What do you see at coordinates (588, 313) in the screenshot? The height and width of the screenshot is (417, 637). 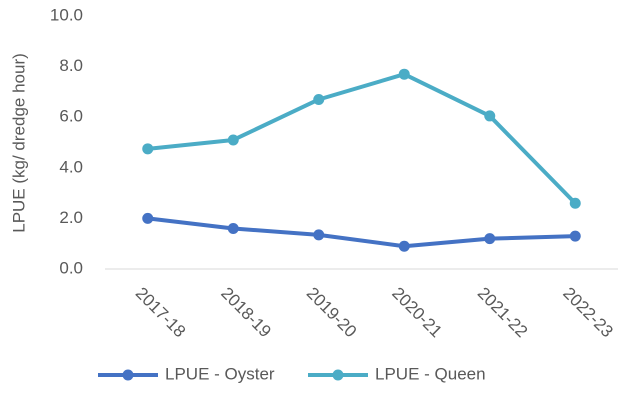 I see `x-tick-label: 2022-23` at bounding box center [588, 313].